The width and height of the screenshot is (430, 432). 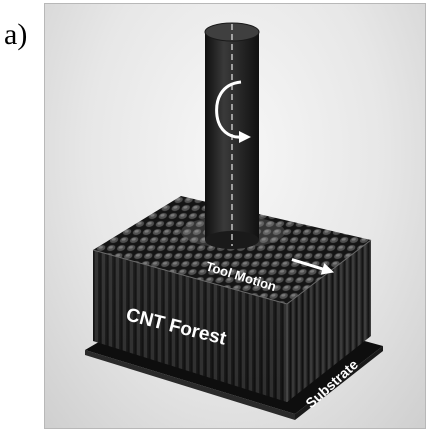 What do you see at coordinates (16, 34) in the screenshot?
I see `panel-label: a)` at bounding box center [16, 34].